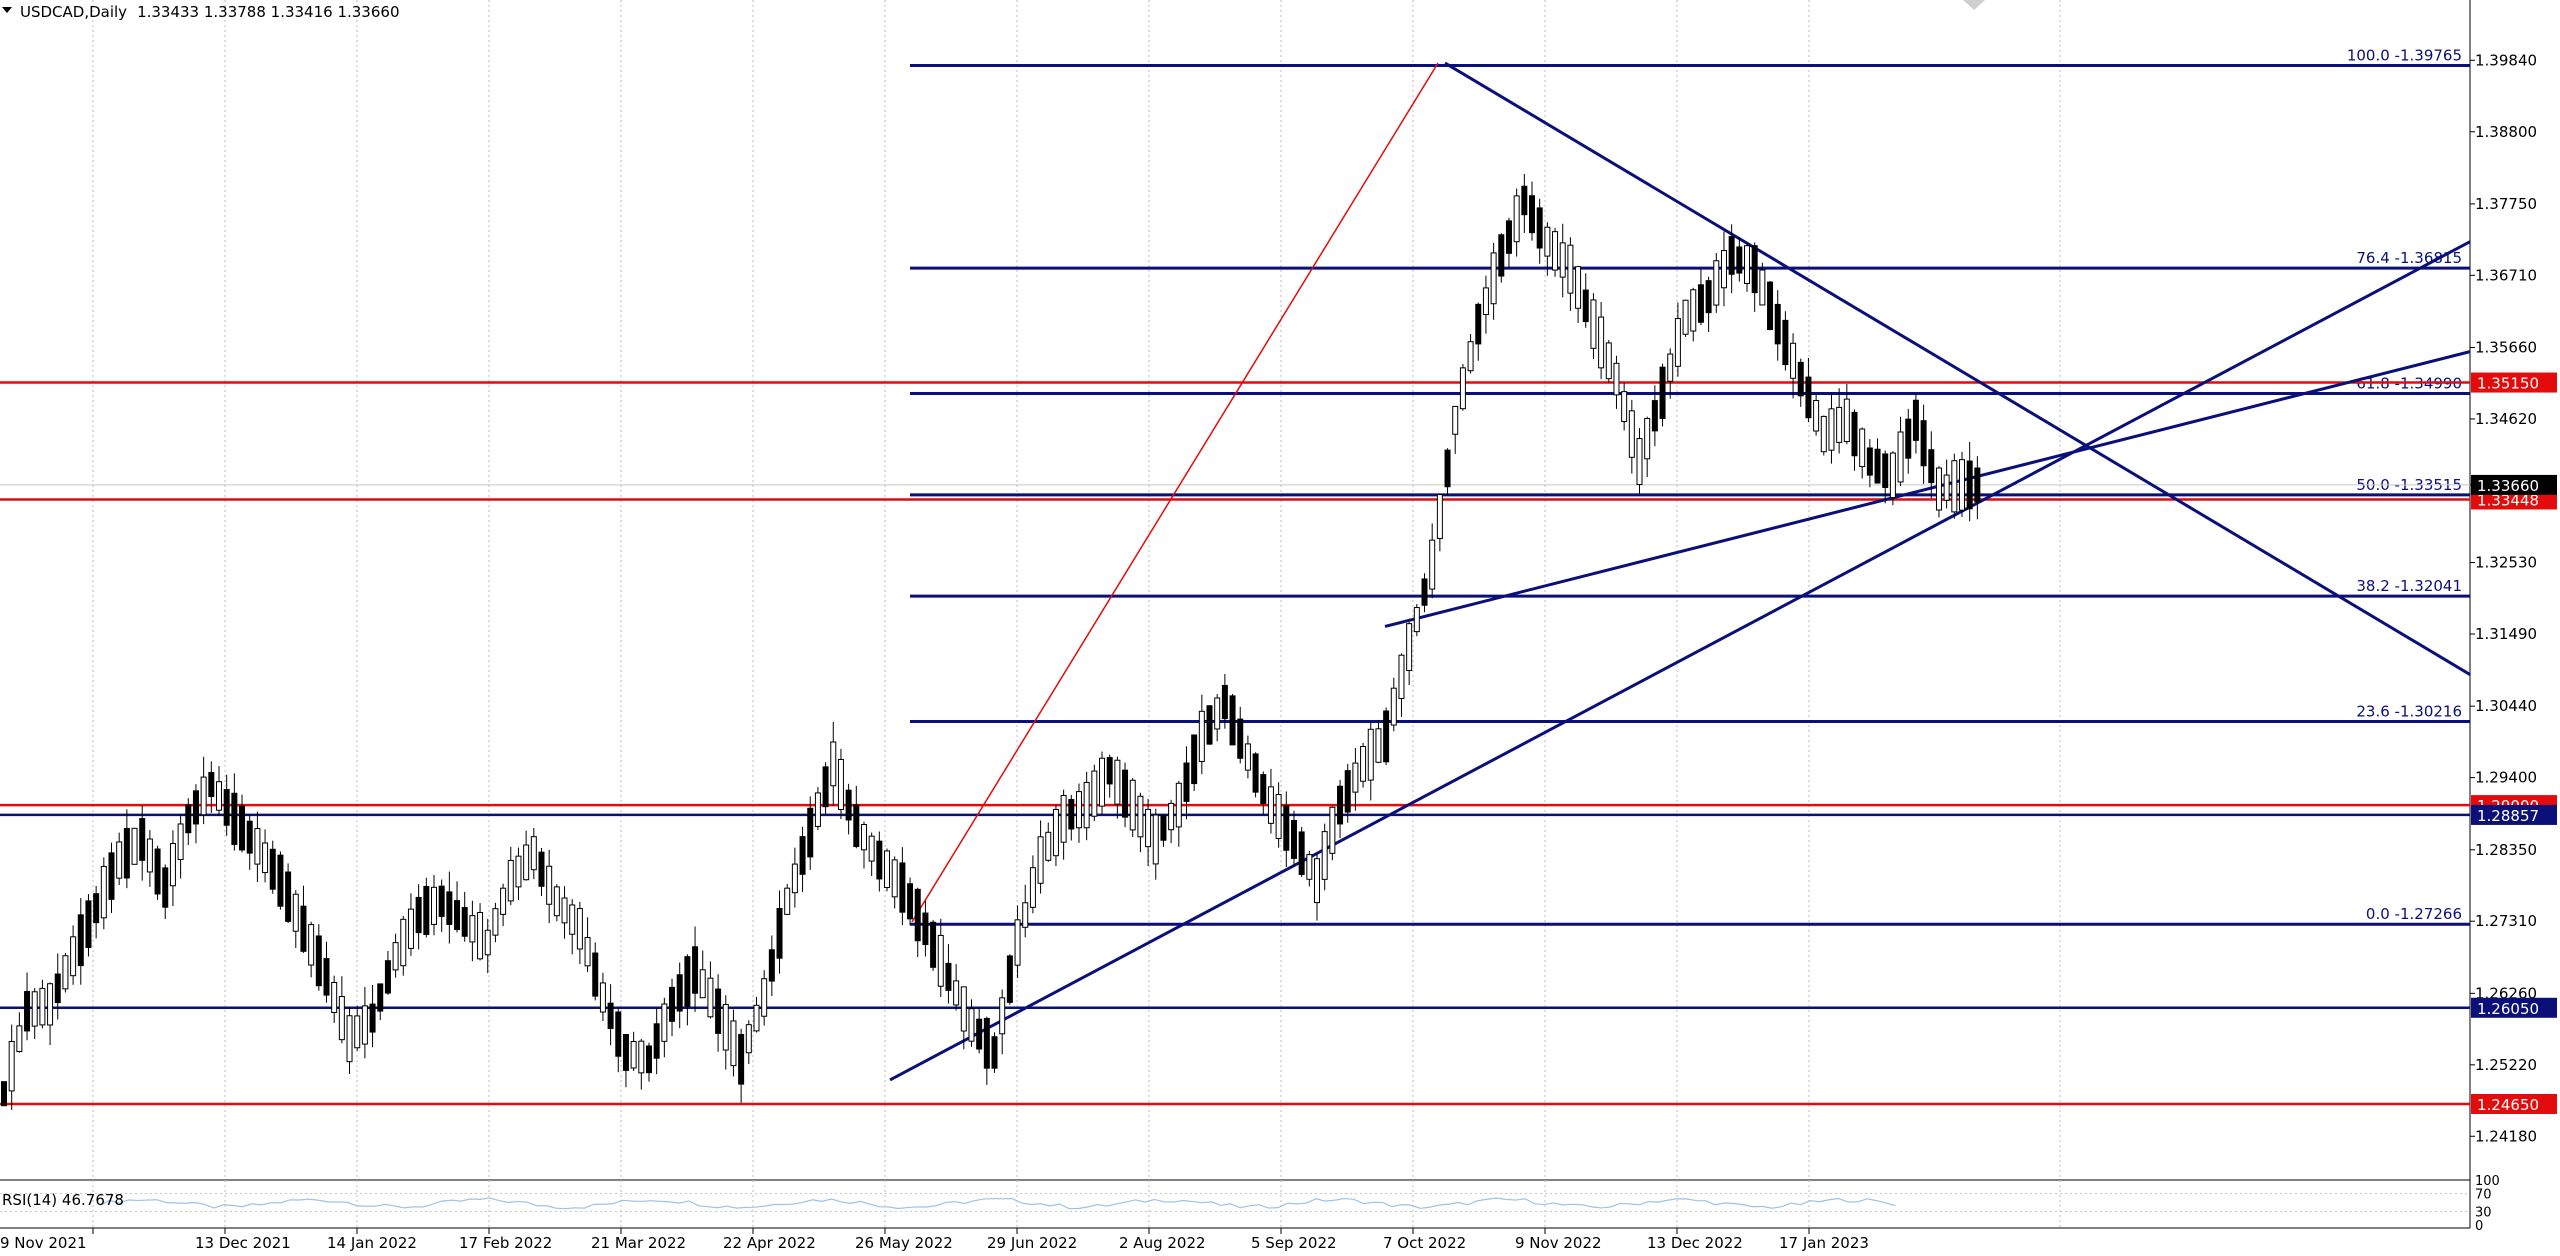 The width and height of the screenshot is (2560, 1256). Describe the element at coordinates (505, 1243) in the screenshot. I see `time-tick-label: 17 Feb 2022` at that location.